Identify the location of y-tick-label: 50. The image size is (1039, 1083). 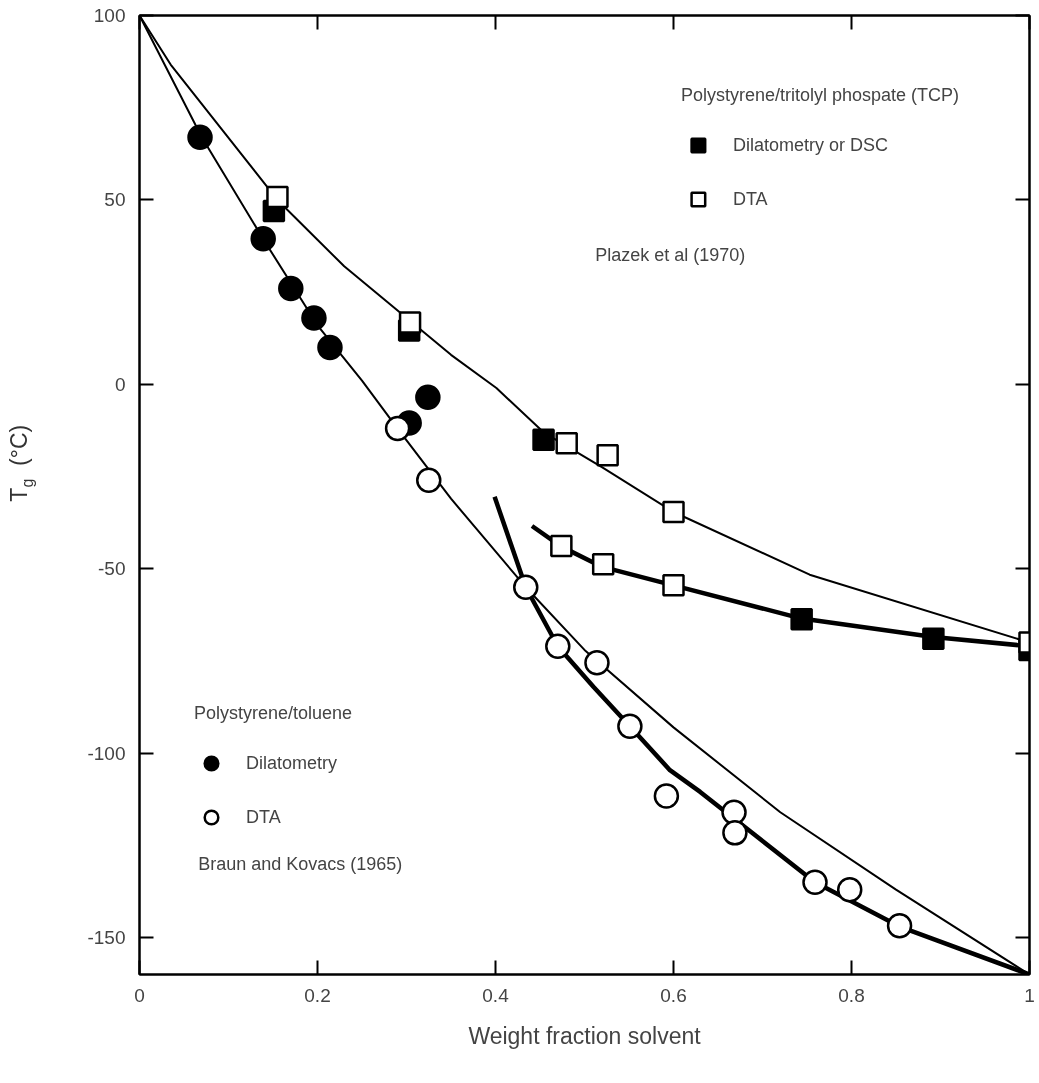
(115, 200).